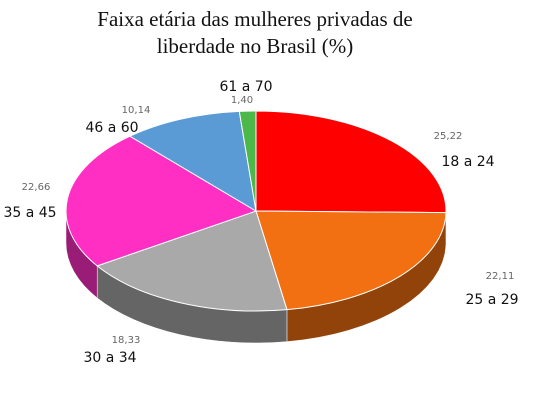  Describe the element at coordinates (126, 340) in the screenshot. I see `value-label: 18,33` at that location.